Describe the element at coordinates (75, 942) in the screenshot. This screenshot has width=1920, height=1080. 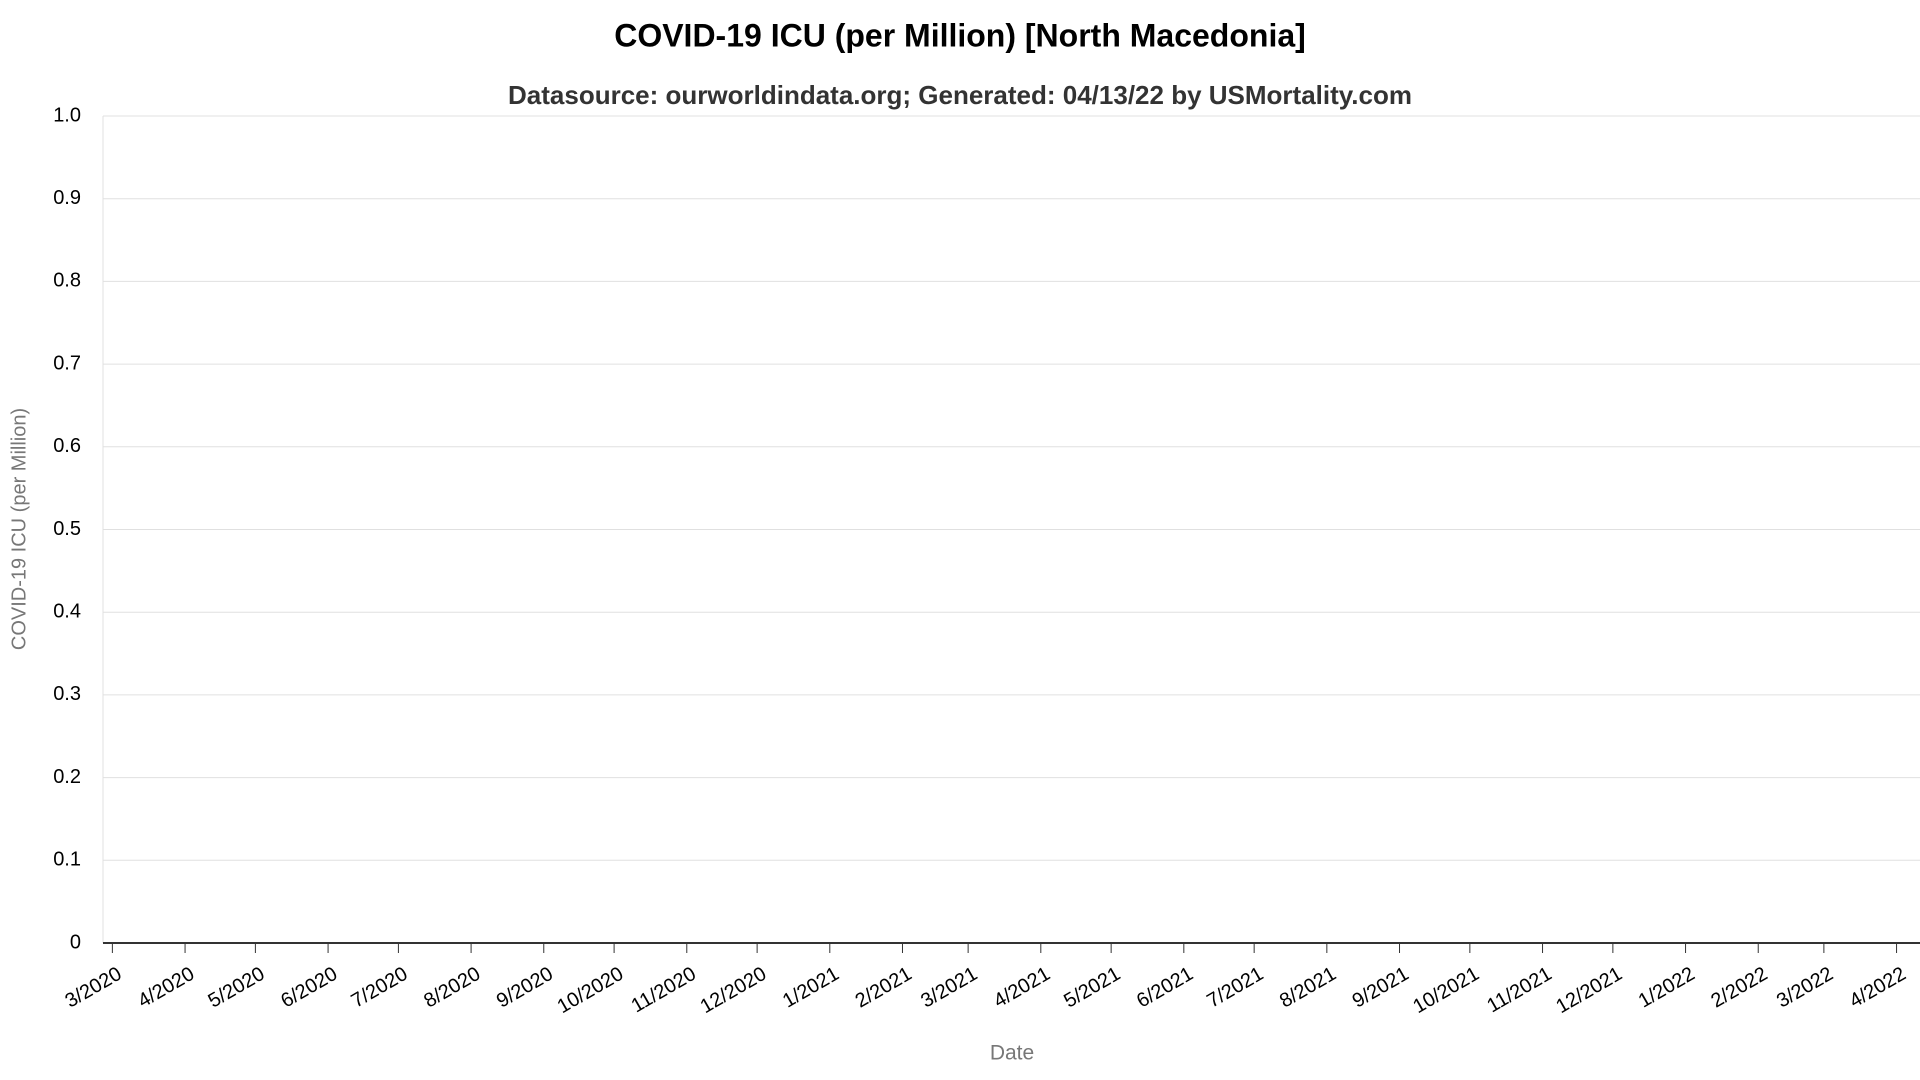
I see `y-tick-label: 0` at that location.